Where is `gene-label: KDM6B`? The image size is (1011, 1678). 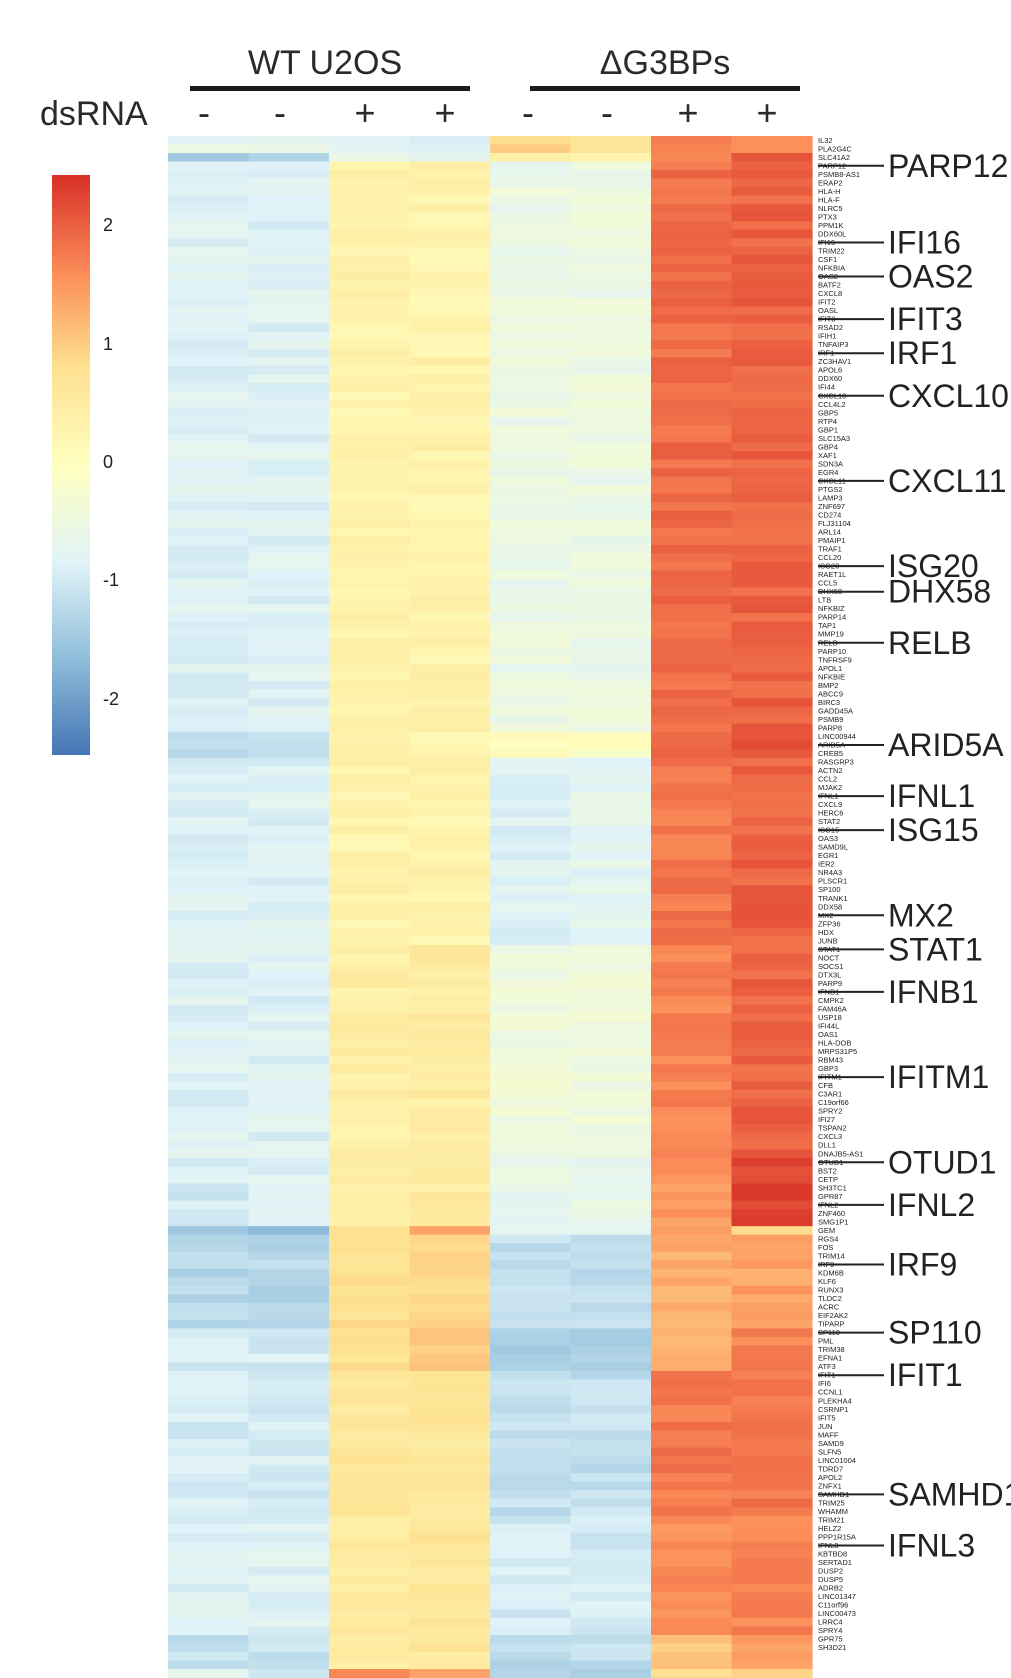 gene-label: KDM6B is located at coordinates (831, 1273).